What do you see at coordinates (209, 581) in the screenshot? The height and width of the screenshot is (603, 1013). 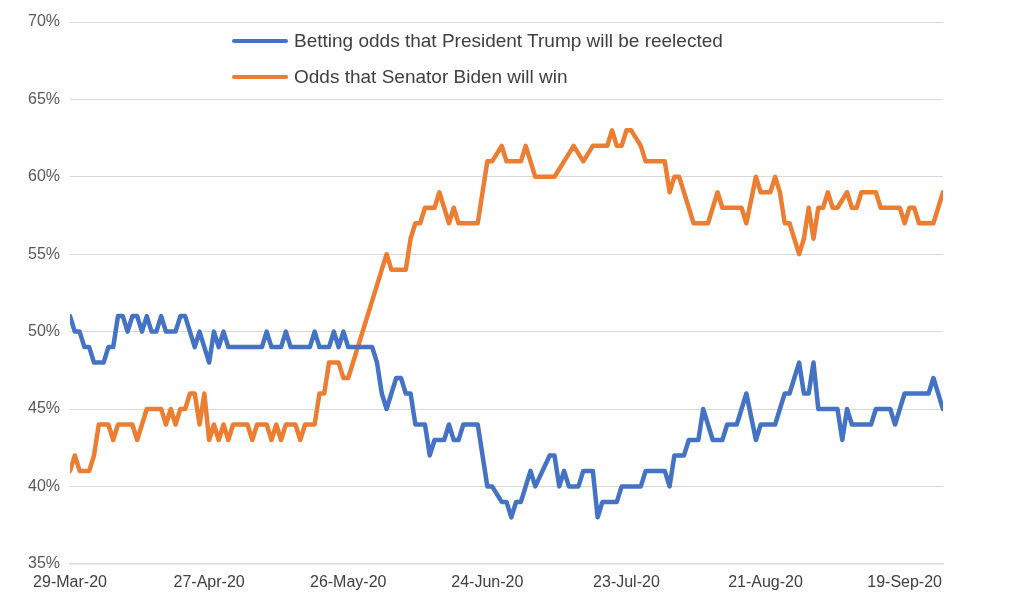 I see `x-tick-label: 27-Apr-20` at bounding box center [209, 581].